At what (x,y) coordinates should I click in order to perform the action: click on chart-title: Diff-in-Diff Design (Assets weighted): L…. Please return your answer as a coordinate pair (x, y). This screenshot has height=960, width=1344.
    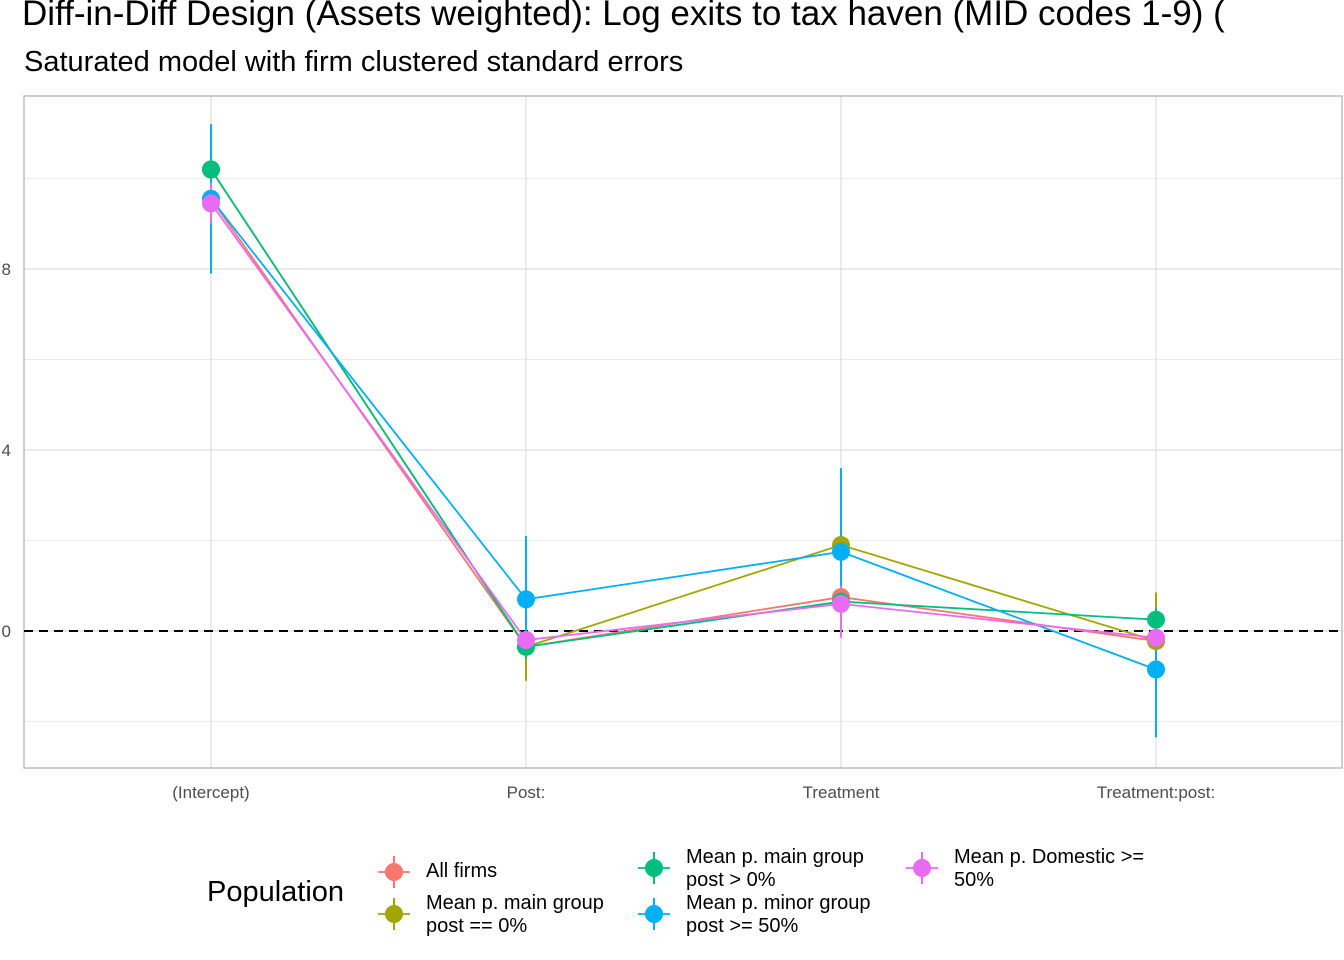
    Looking at the image, I should click on (623, 16).